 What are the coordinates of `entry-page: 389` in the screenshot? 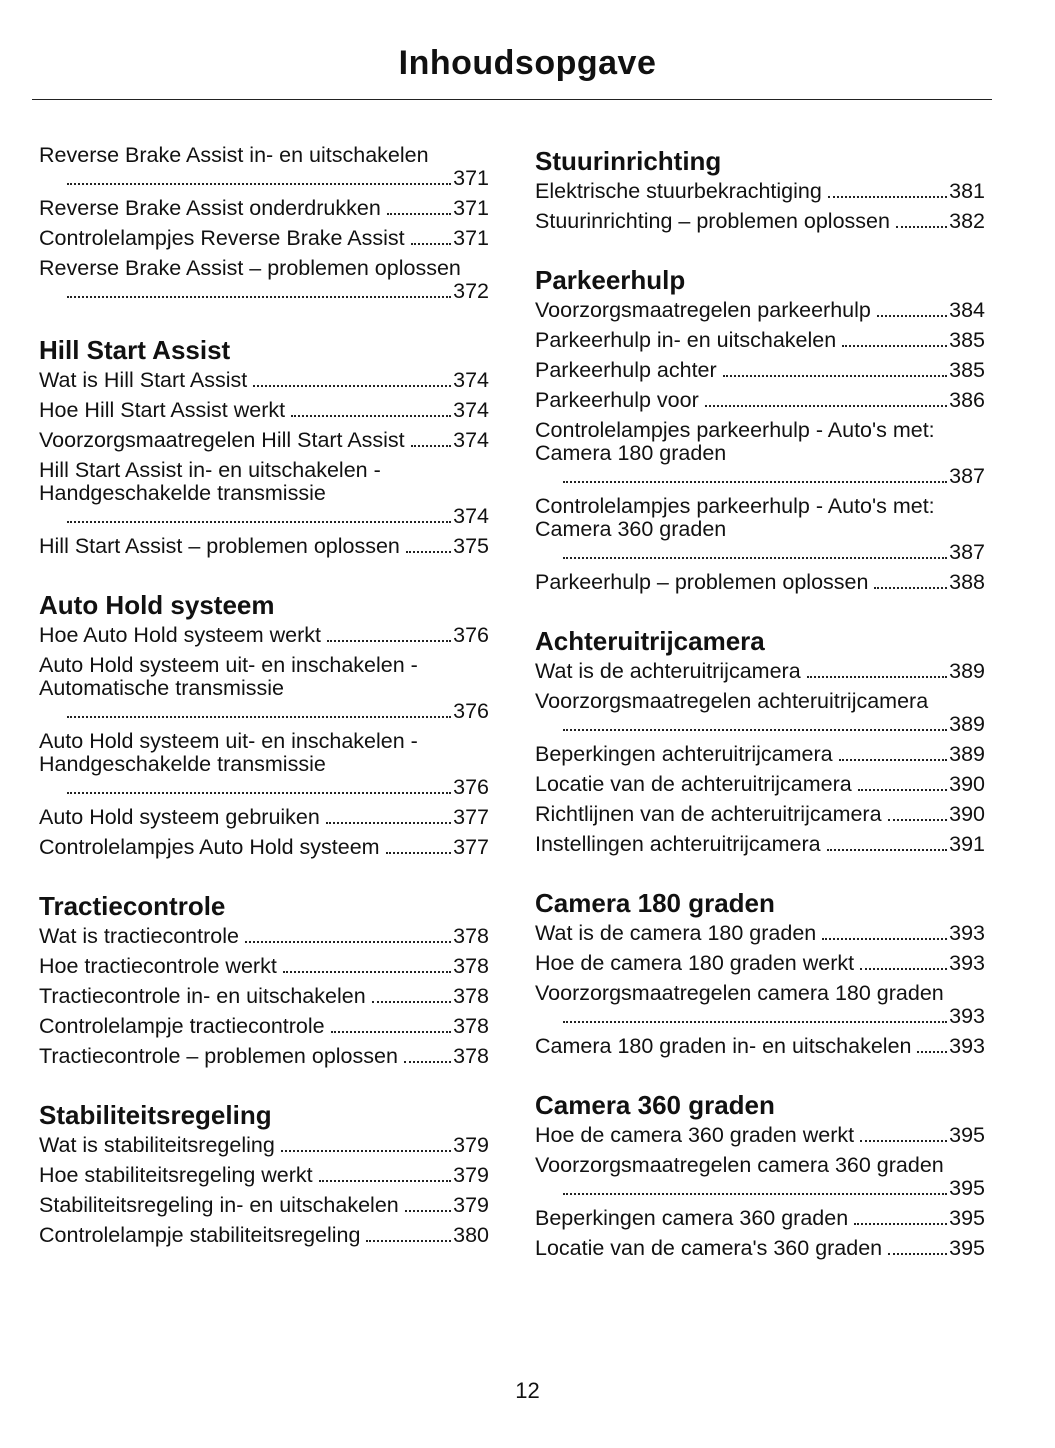 It's located at (967, 754).